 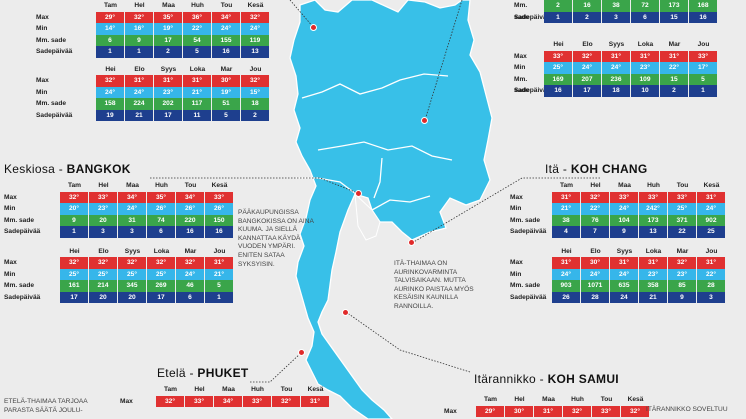 What do you see at coordinates (226, 104) in the screenshot?
I see `cell: 51` at bounding box center [226, 104].